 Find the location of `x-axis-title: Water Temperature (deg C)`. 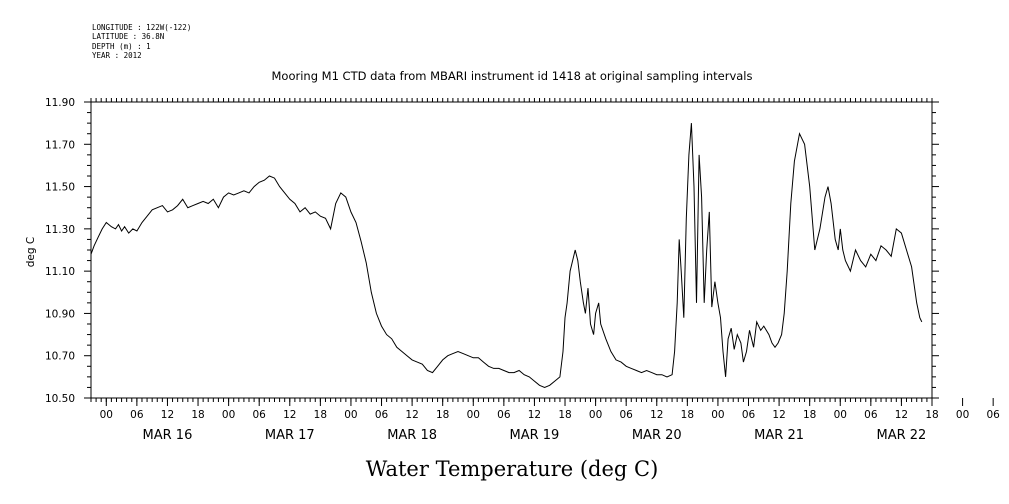

x-axis-title: Water Temperature (deg C) is located at coordinates (512, 469).